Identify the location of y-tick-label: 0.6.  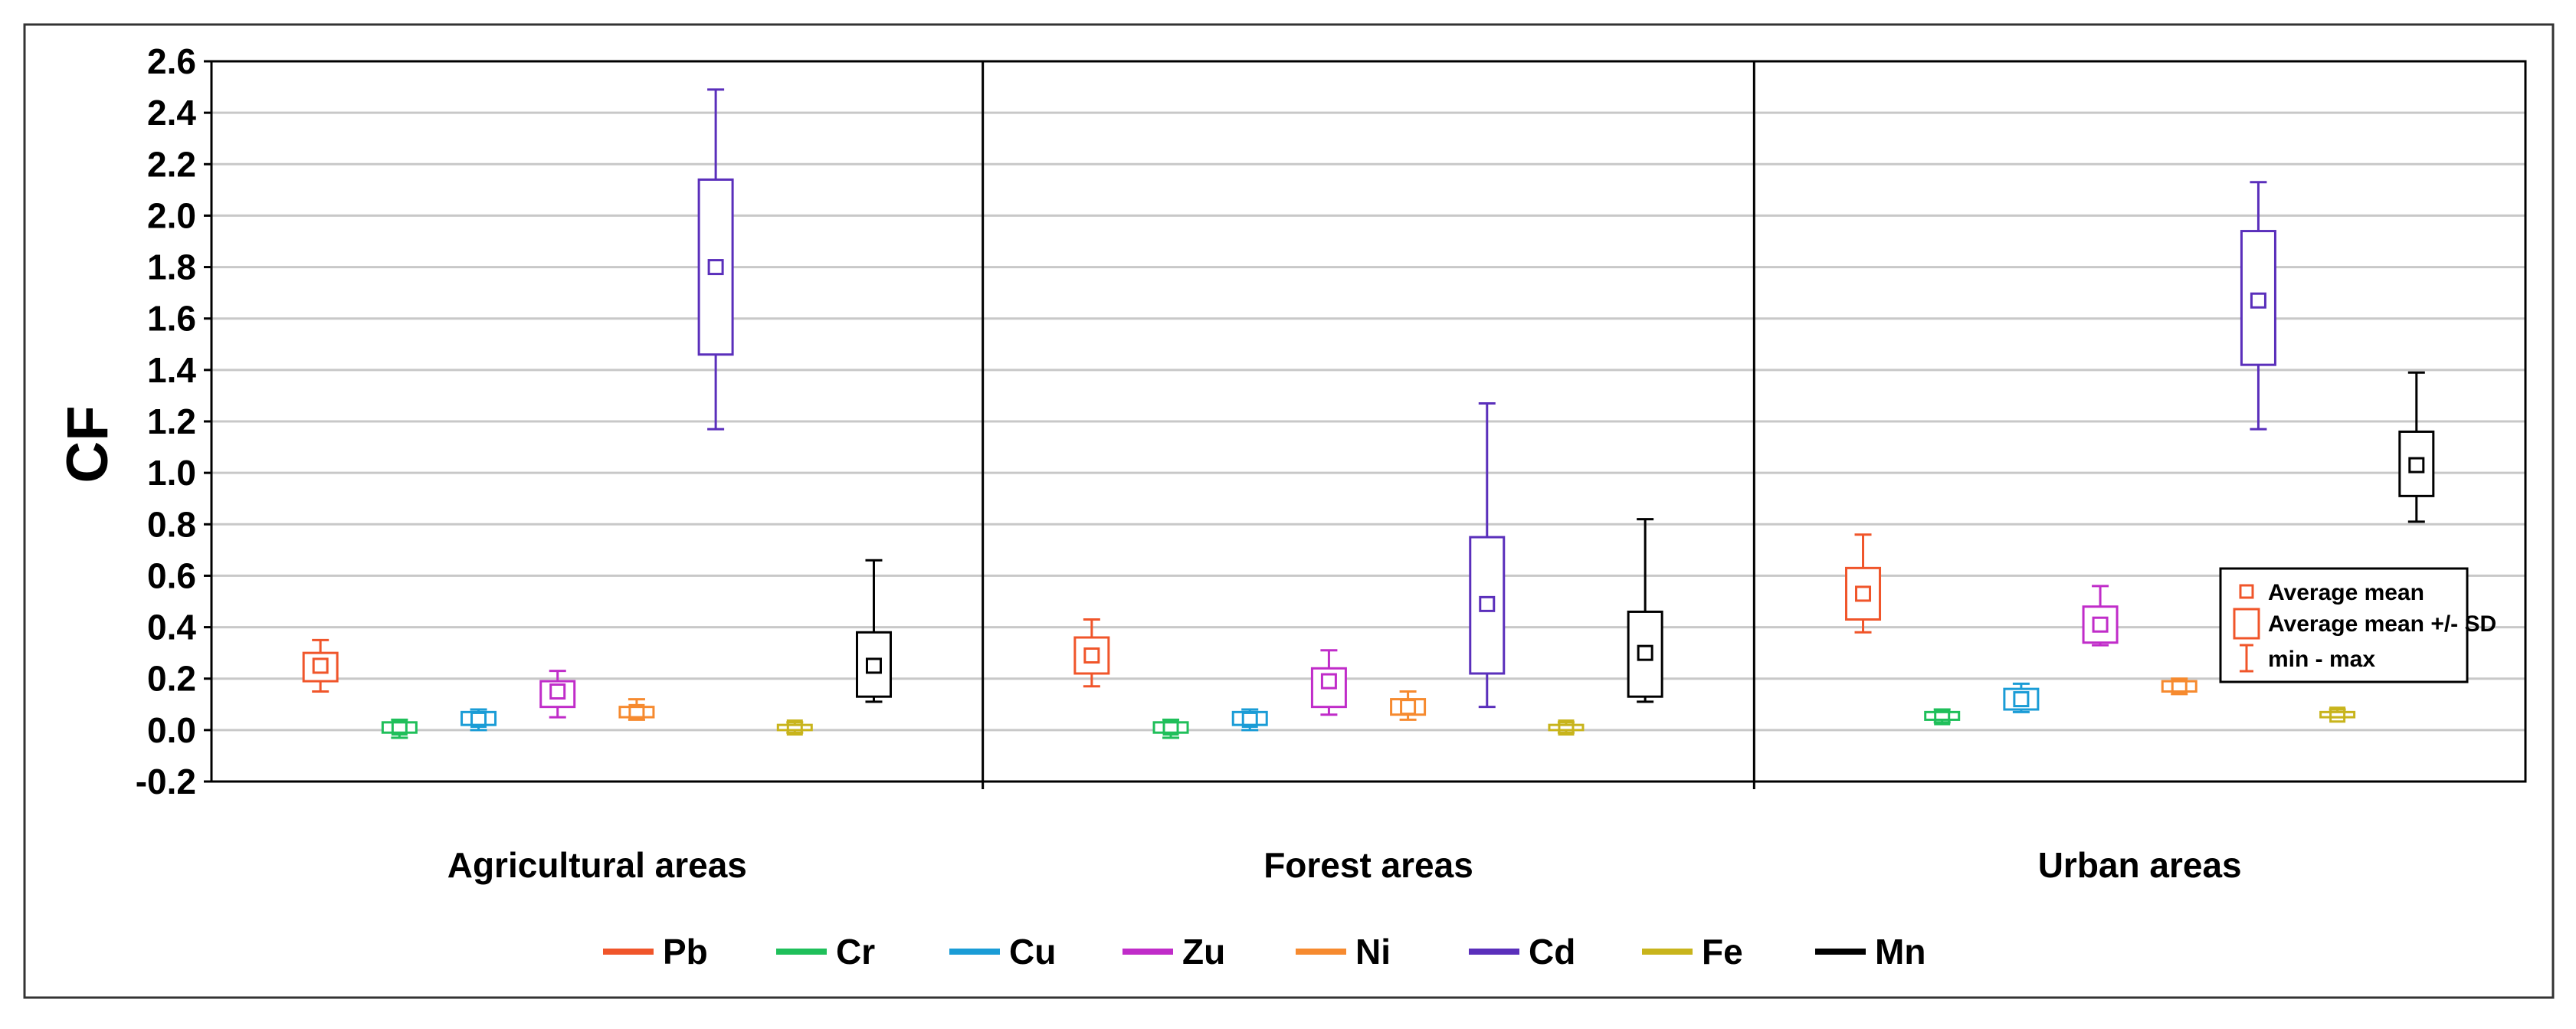
(172, 575).